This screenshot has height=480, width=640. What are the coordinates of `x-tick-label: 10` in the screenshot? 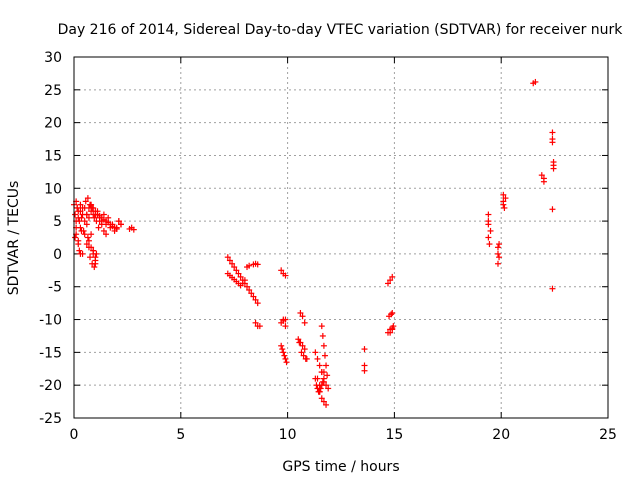 It's located at (288, 435).